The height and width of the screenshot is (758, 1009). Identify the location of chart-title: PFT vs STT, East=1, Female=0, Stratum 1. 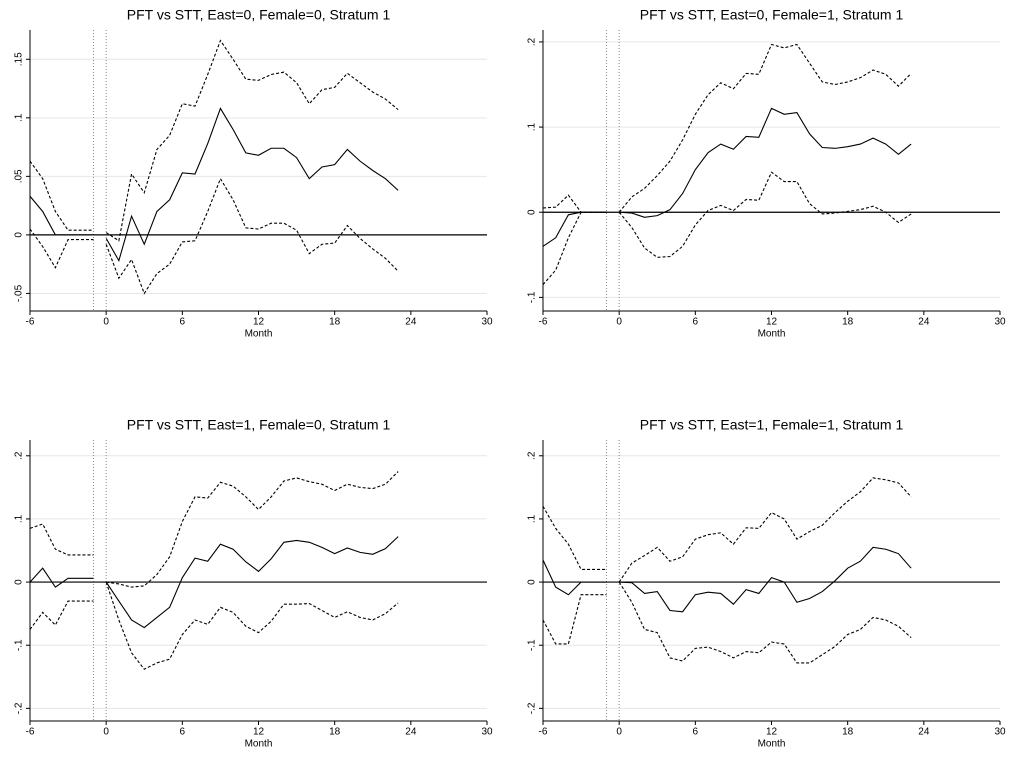
(259, 425).